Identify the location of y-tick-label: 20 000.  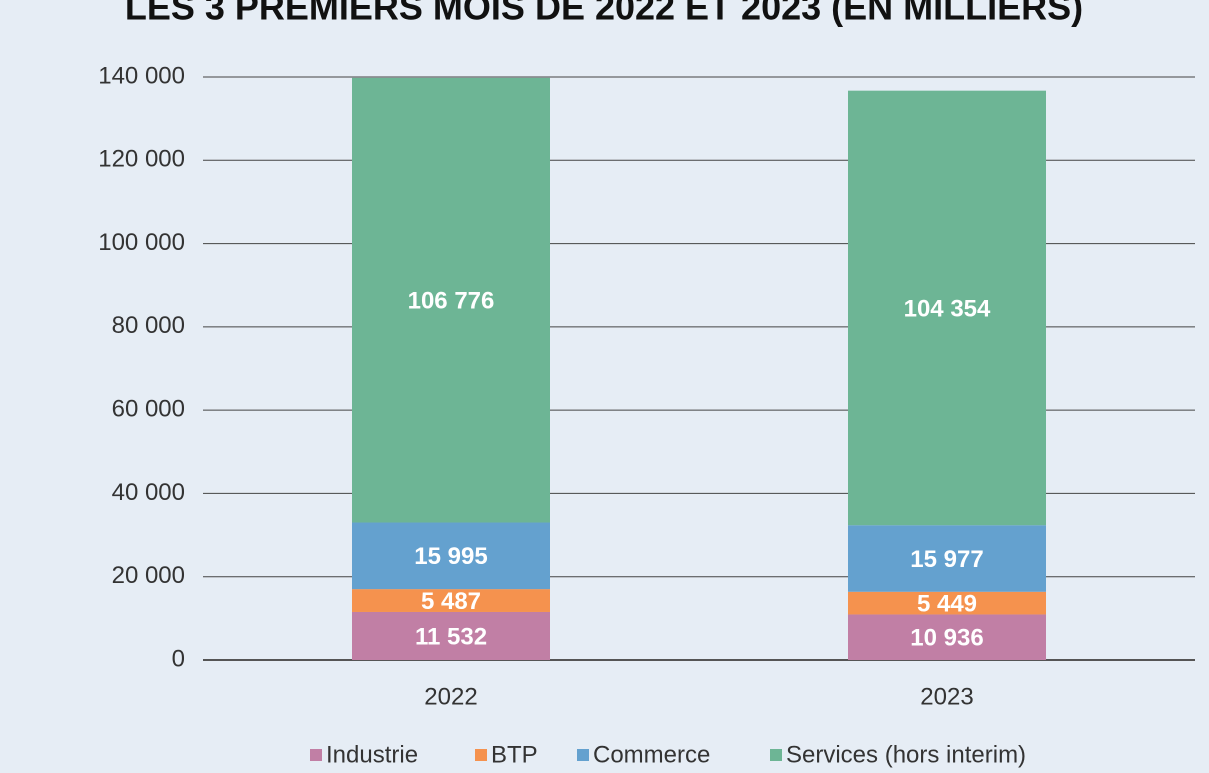
(148, 575).